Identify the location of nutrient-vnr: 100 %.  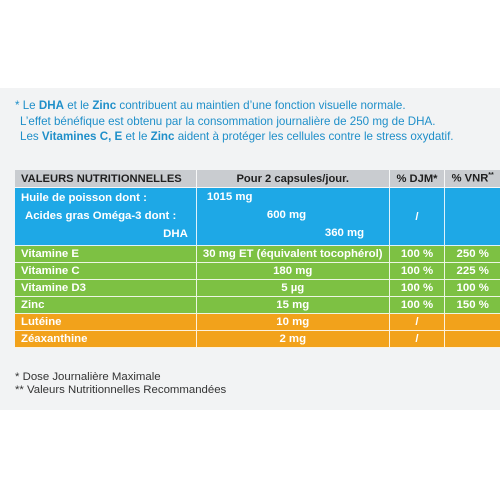
(472, 288).